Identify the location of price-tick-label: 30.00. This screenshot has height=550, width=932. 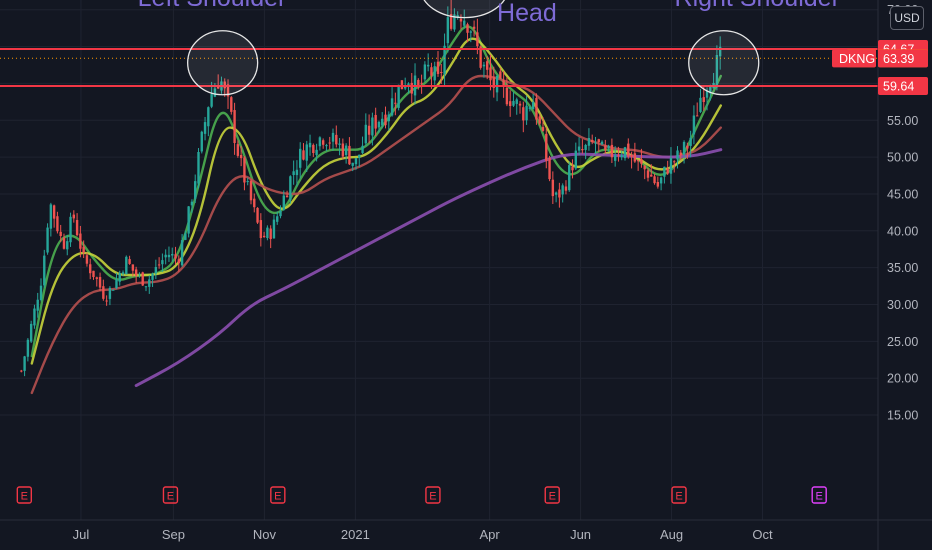
(902, 305).